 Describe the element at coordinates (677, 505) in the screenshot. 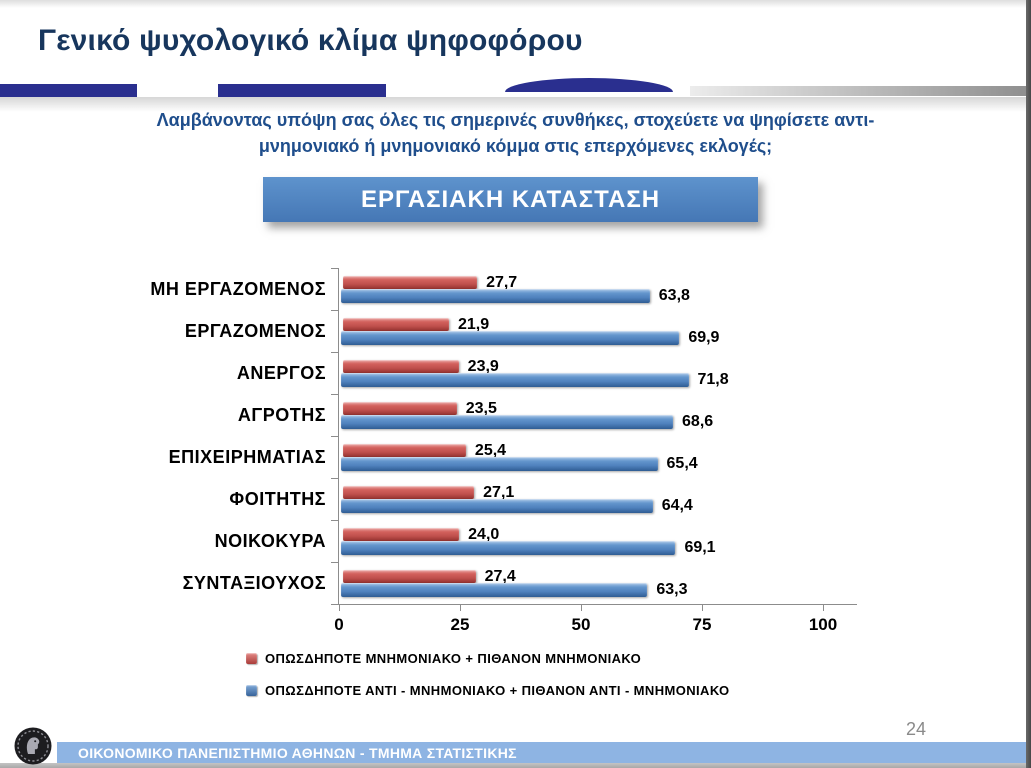

I see `bar-value-label: 64,4` at that location.